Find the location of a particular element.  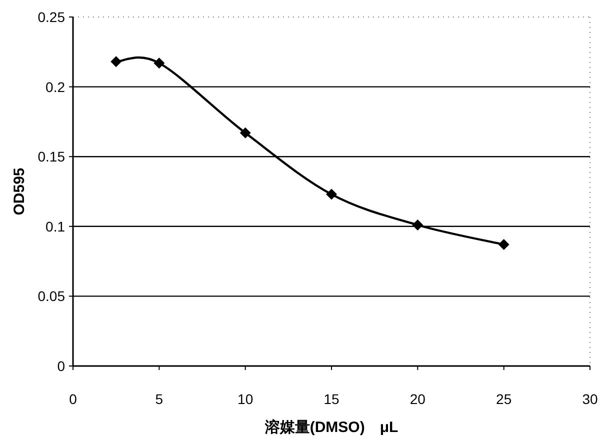

y-tick-label: 0.15 is located at coordinates (52, 156).